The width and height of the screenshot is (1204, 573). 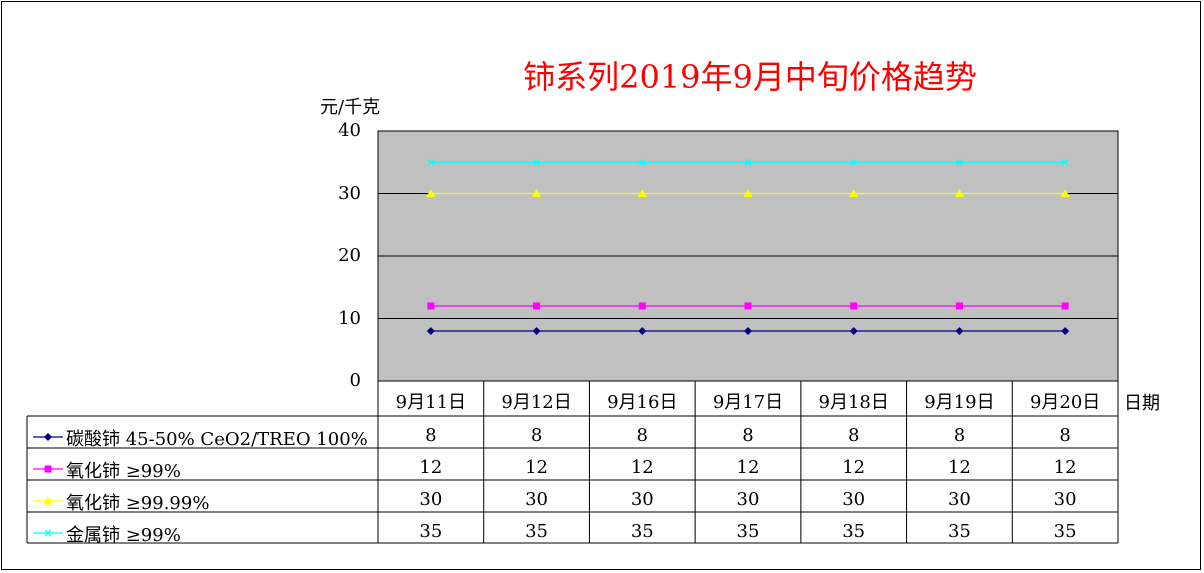 I want to click on y-tick-label: 10, so click(x=349, y=318).